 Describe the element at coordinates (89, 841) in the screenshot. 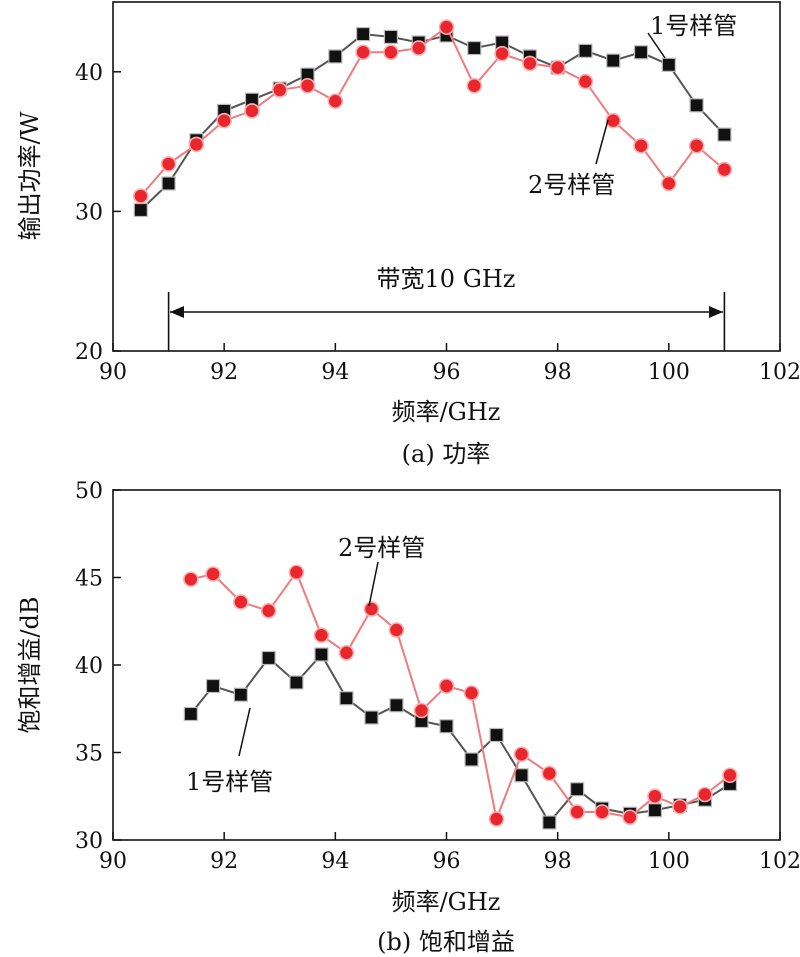

I see `chart-b-ytick-label: 30` at that location.